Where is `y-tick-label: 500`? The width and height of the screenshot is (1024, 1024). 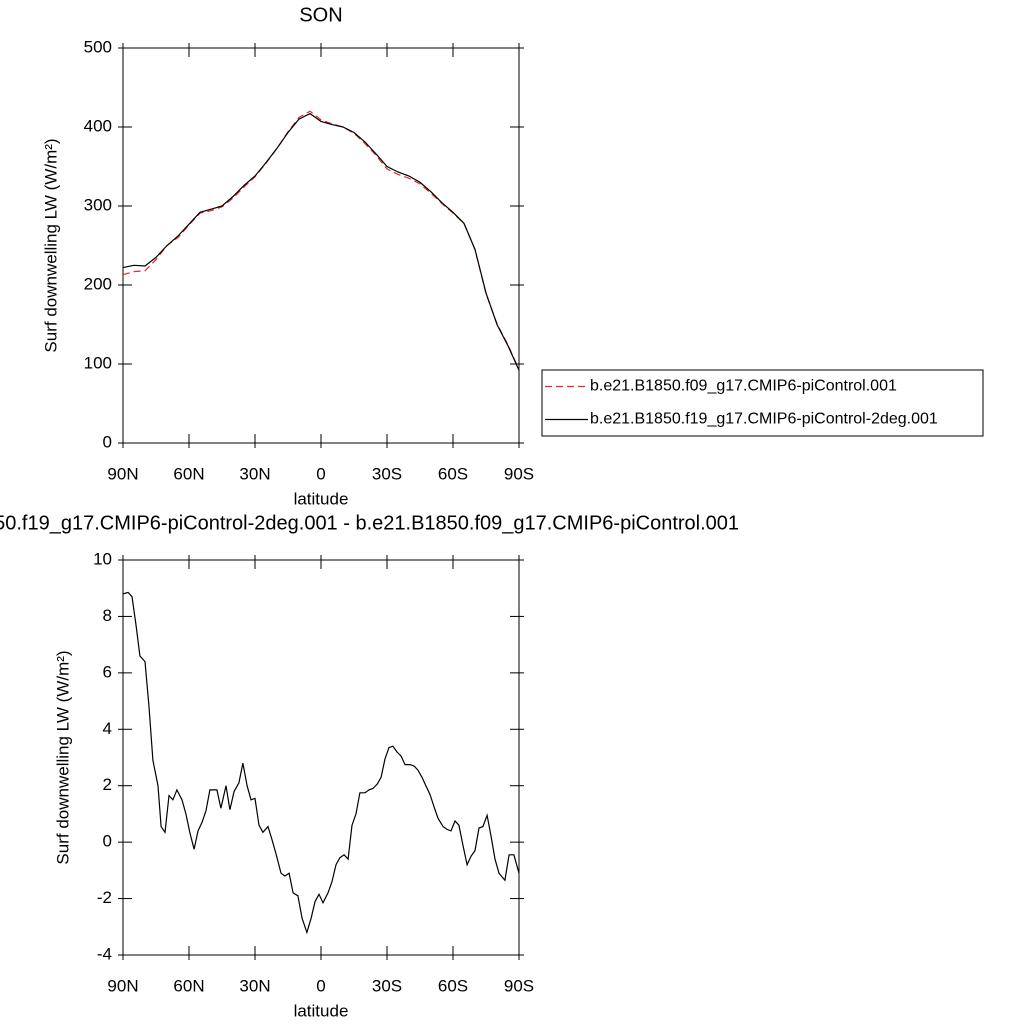
y-tick-label: 500 is located at coordinates (98, 46).